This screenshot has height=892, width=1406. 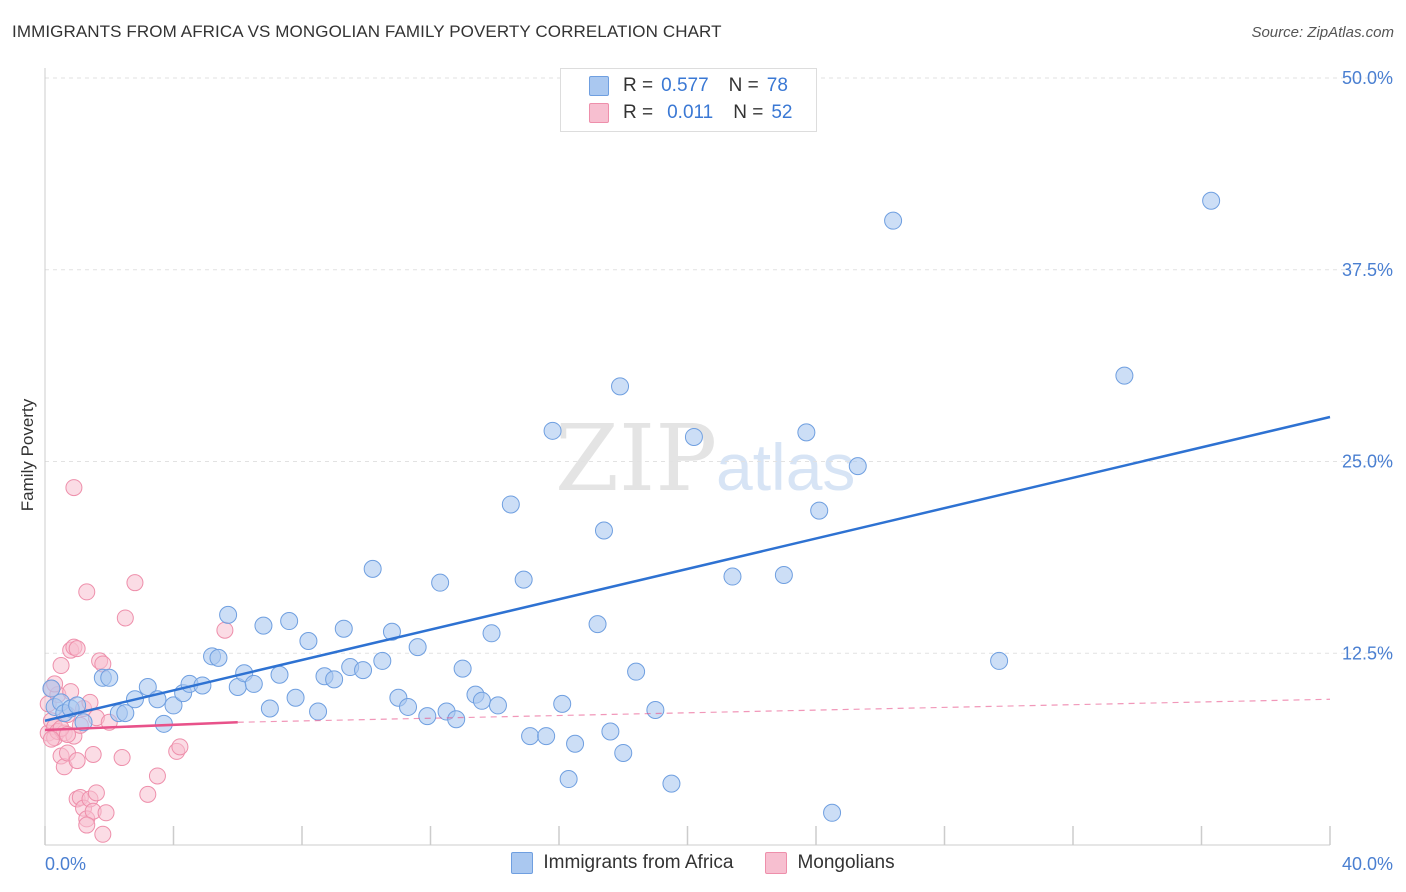 I want to click on y-tick-label: 50.0%, so click(x=1367, y=78).